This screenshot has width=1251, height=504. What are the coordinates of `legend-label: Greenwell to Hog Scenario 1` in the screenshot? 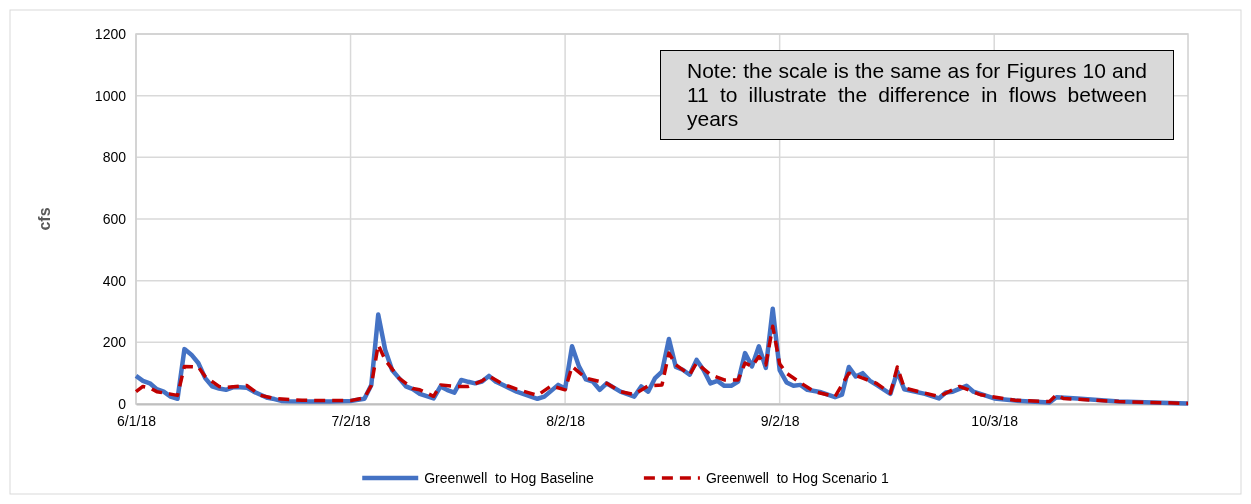 It's located at (797, 478).